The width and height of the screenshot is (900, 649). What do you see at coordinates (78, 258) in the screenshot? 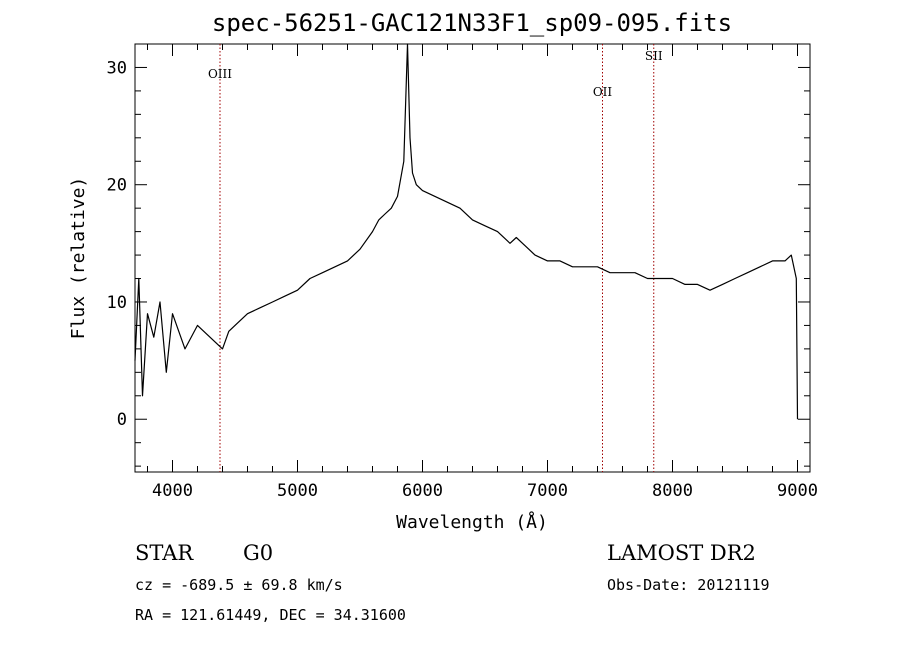
I see `y-axis-label: Flux (relative)` at bounding box center [78, 258].